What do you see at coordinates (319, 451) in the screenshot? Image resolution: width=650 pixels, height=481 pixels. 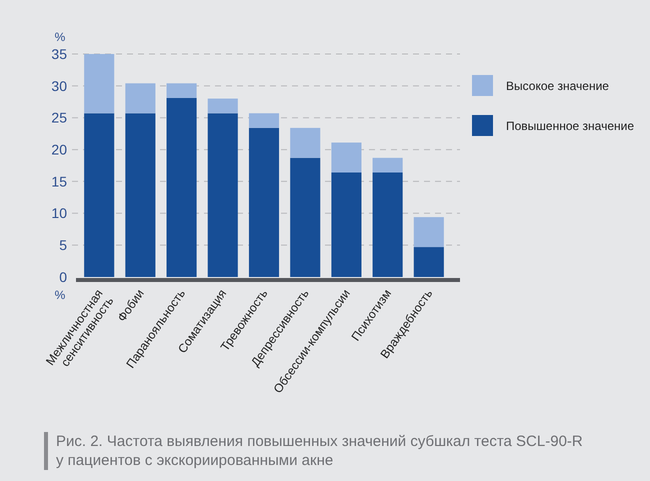 I see `text: Рис. 2. Частота выявления повышенных значений субшкал теста SCL-90-R у пациентов с экскориированными акне` at bounding box center [319, 451].